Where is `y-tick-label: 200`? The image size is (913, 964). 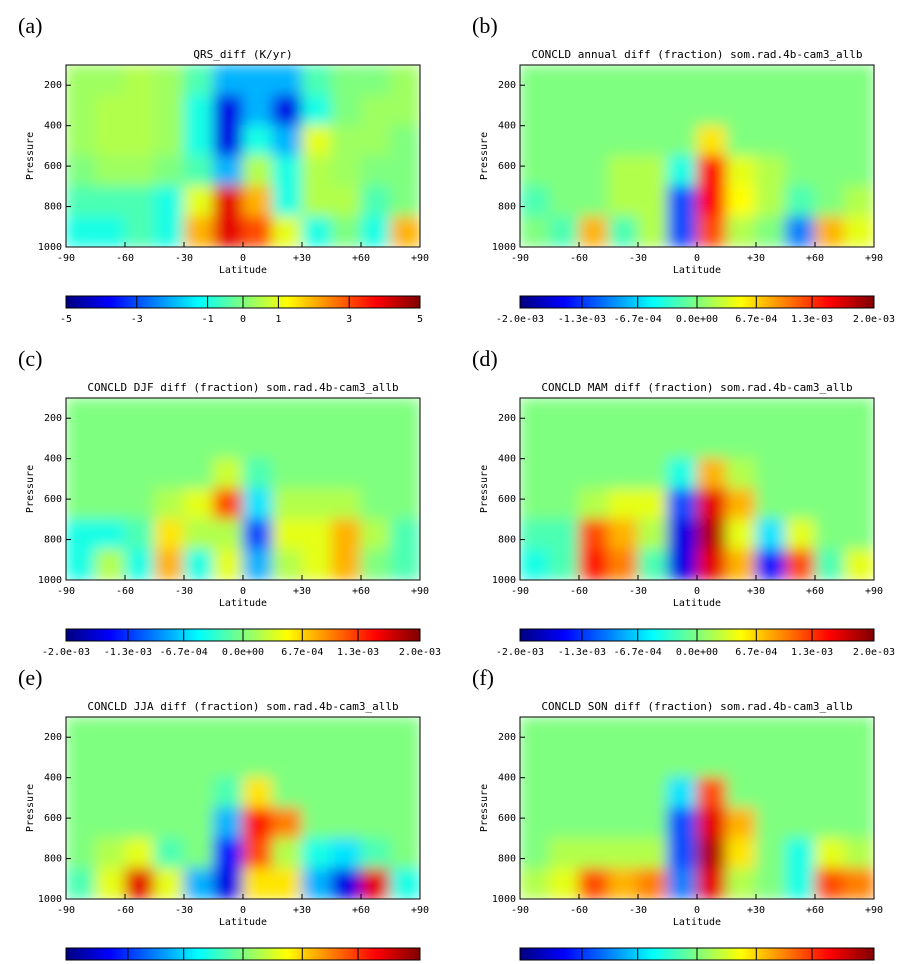
y-tick-label: 200 is located at coordinates (53, 418).